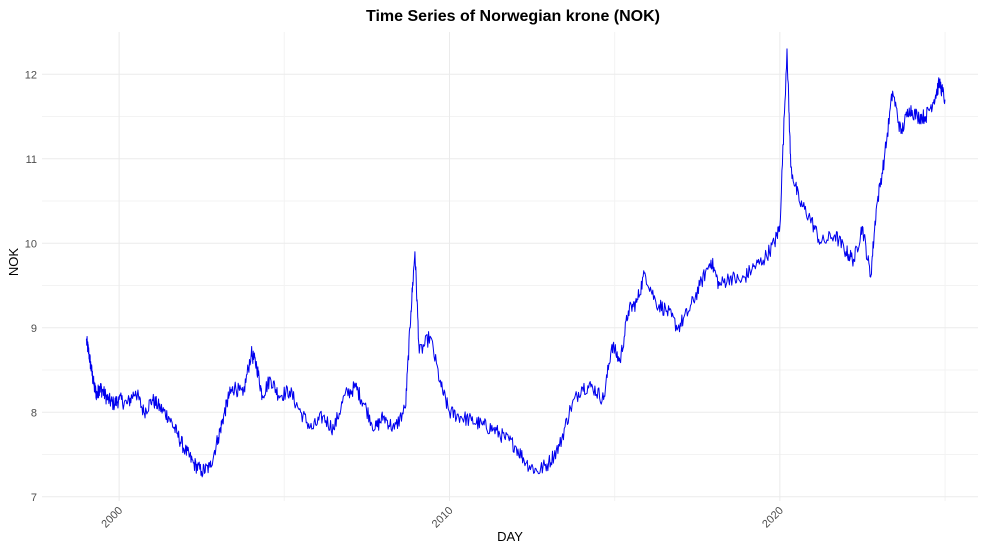 This screenshot has height=550, width=987. Describe the element at coordinates (31, 244) in the screenshot. I see `y-tick-label: 10` at that location.